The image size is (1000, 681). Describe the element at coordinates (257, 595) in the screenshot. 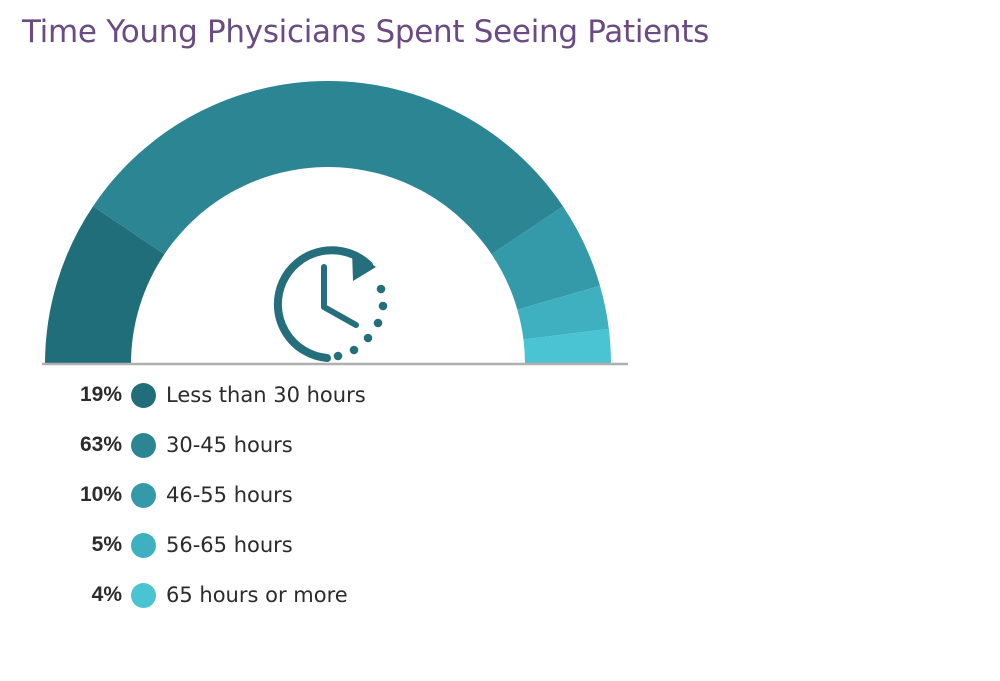

I see `legend-label: 65 hours or more` at that location.